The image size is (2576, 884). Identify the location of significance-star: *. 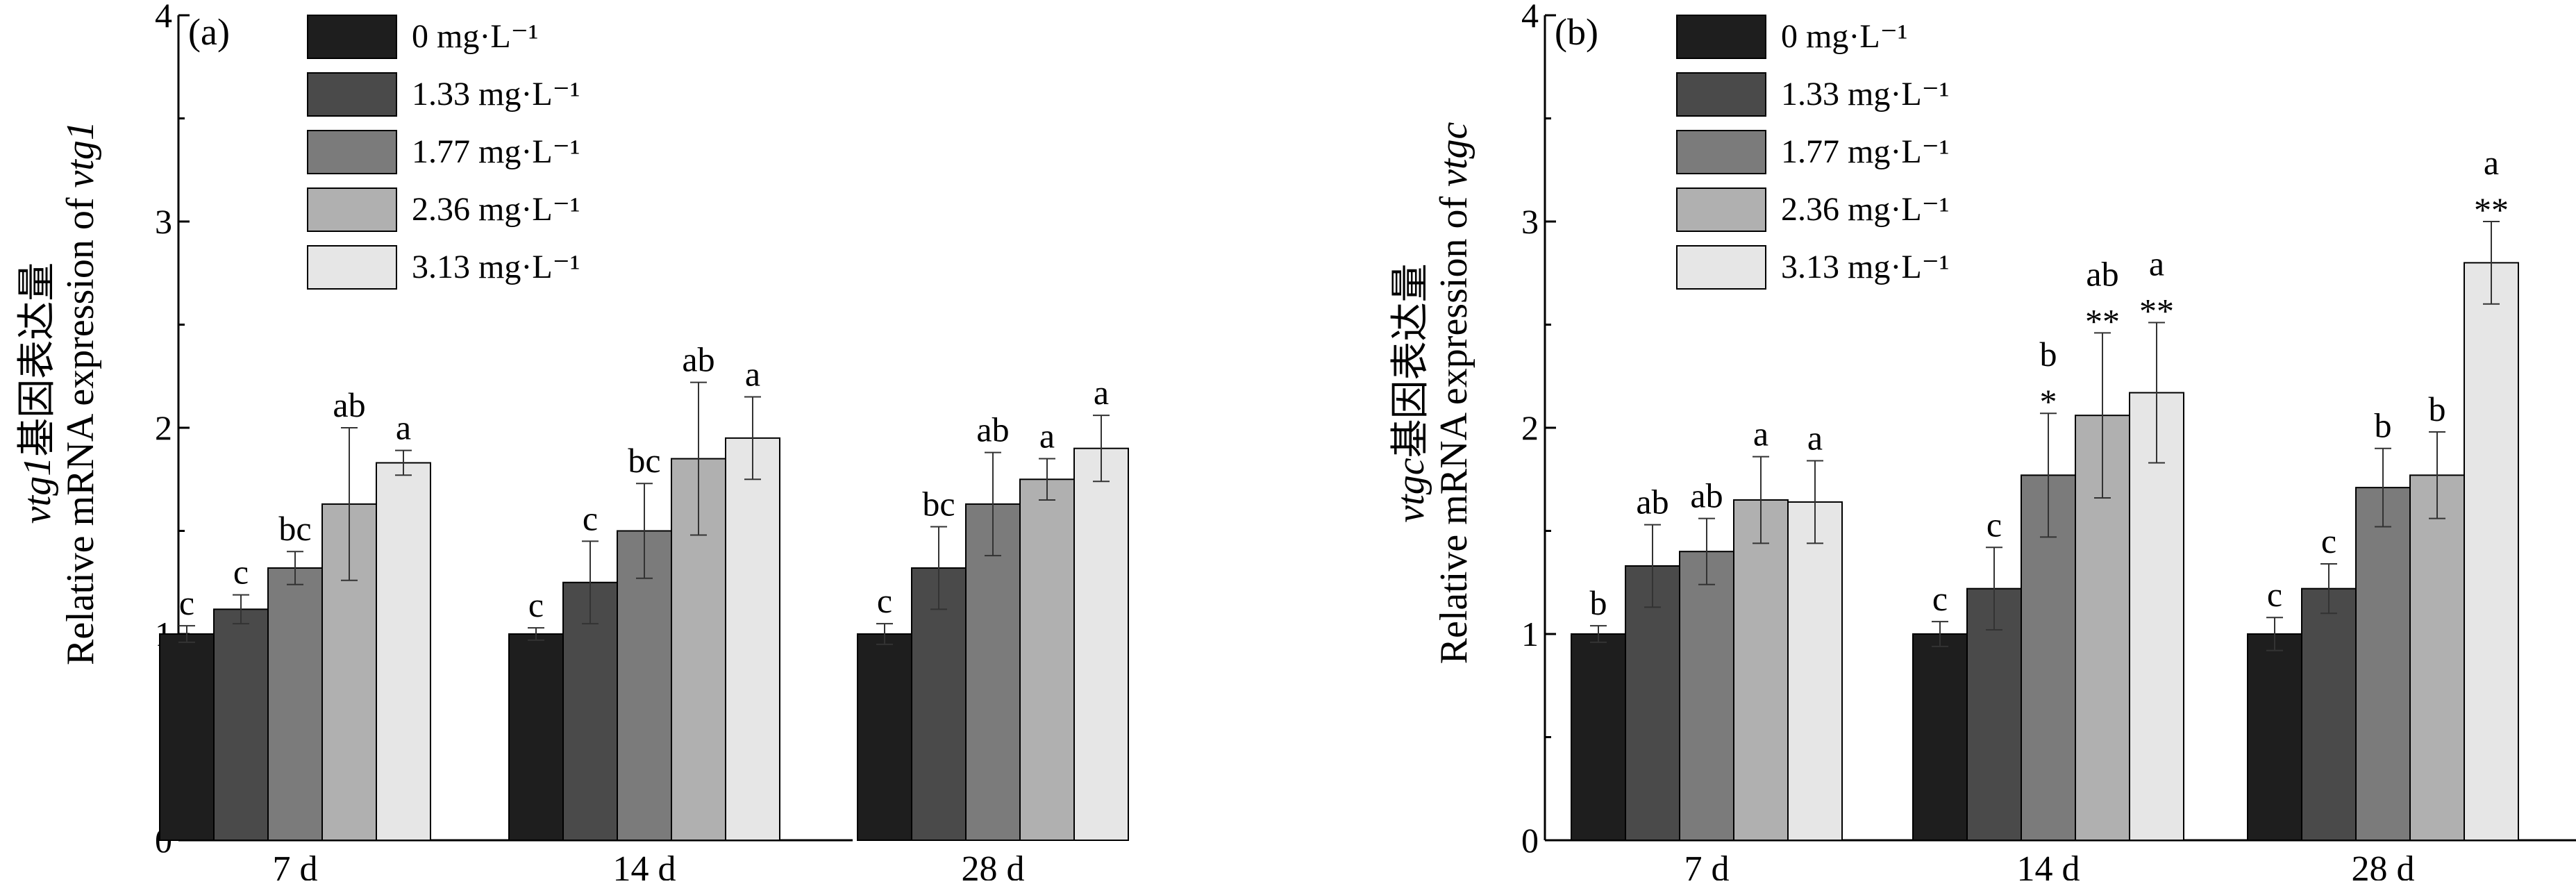
(2048, 401).